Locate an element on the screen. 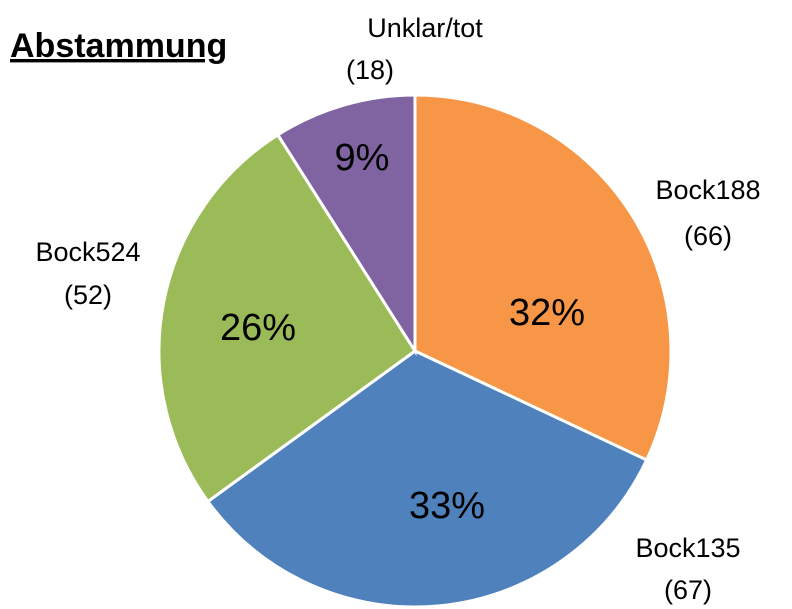  category-label: Bock524 is located at coordinates (87, 252).